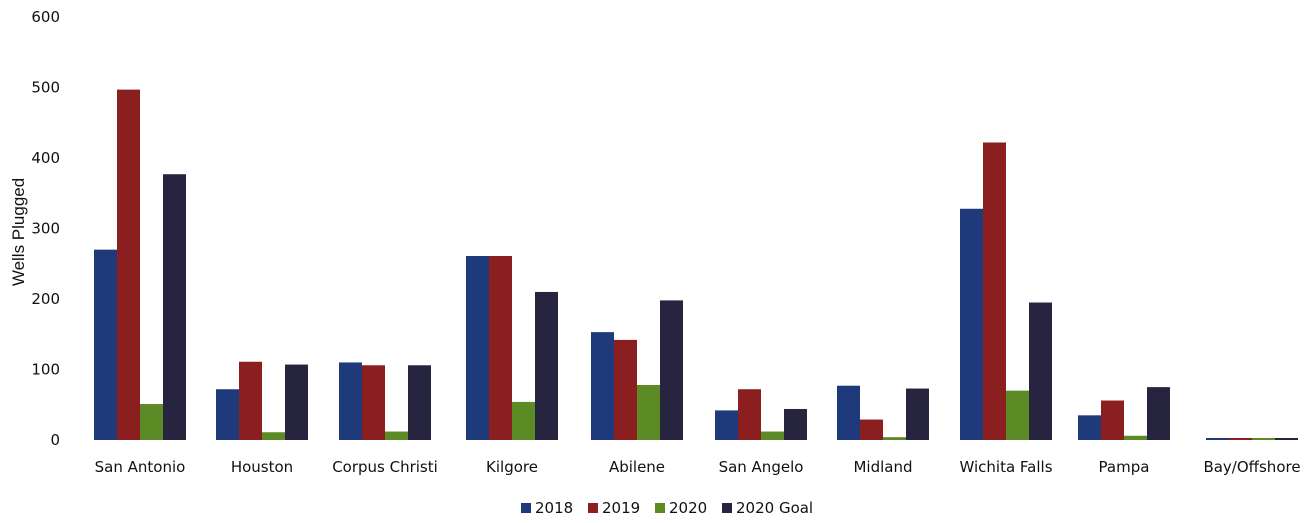 The image size is (1310, 523). What do you see at coordinates (45, 17) in the screenshot?
I see `y-tick-label: 600` at bounding box center [45, 17].